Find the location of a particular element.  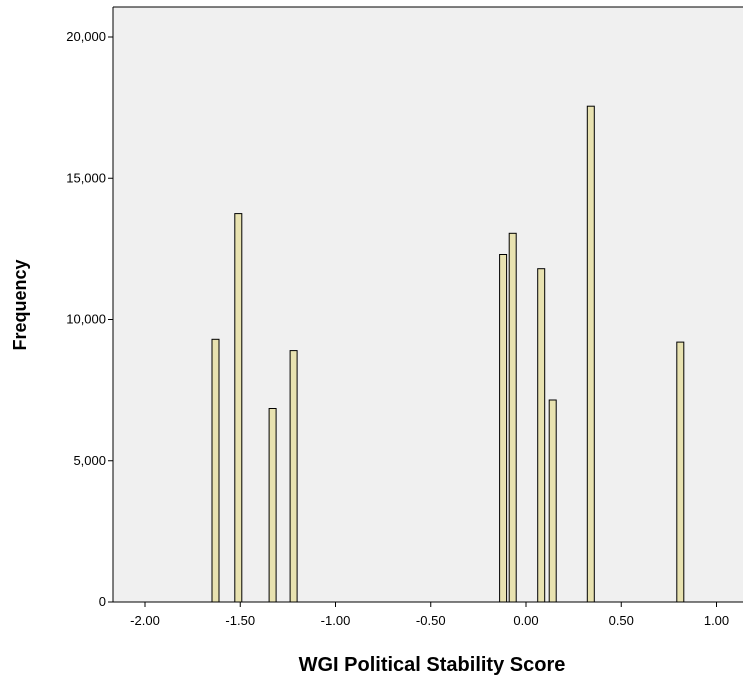

y-ticks: 0 5,000 10,000 15,000 20,000 is located at coordinates (89, 319).